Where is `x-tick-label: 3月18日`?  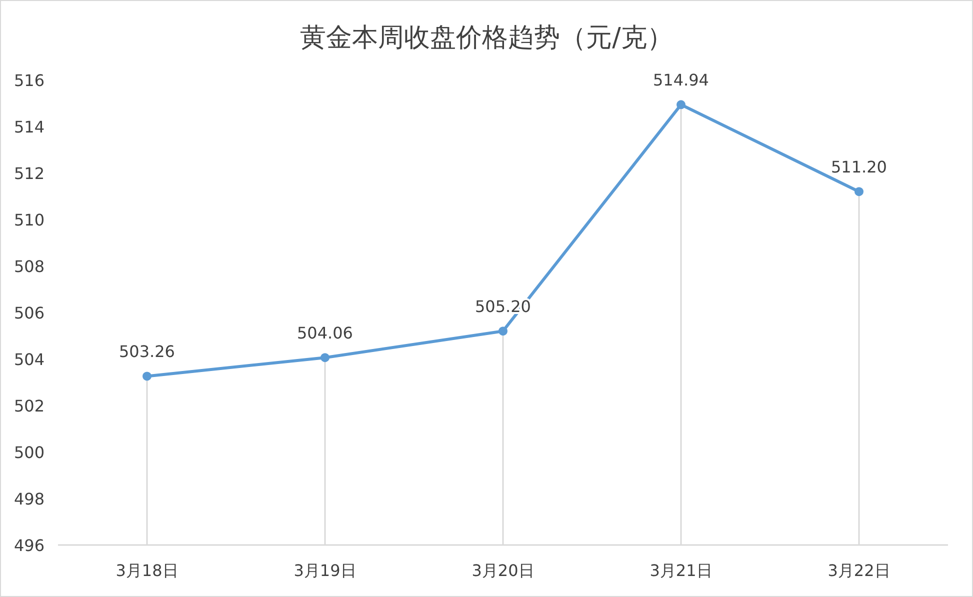 x-tick-label: 3月18日 is located at coordinates (147, 570).